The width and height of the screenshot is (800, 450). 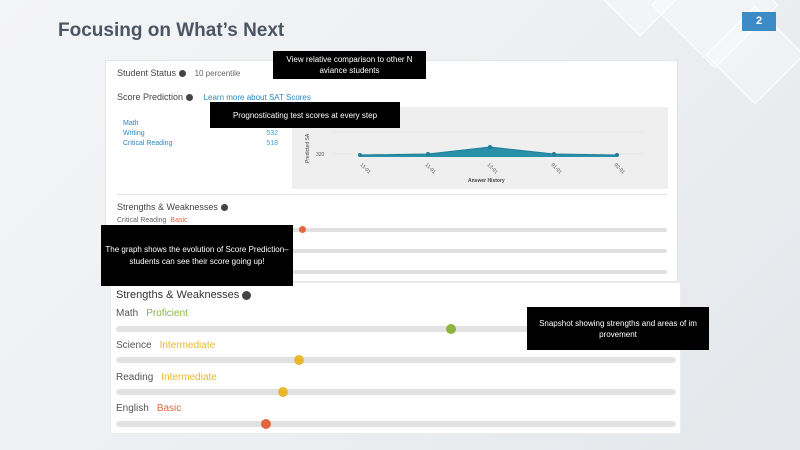 I want to click on y-tick-label: 320, so click(x=320, y=155).